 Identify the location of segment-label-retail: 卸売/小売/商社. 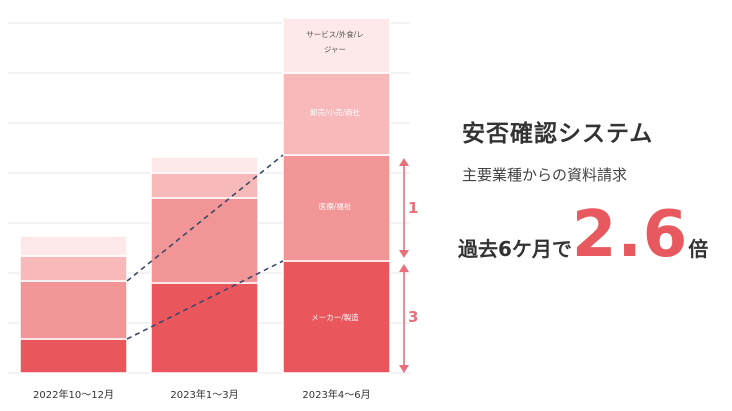
(335, 112).